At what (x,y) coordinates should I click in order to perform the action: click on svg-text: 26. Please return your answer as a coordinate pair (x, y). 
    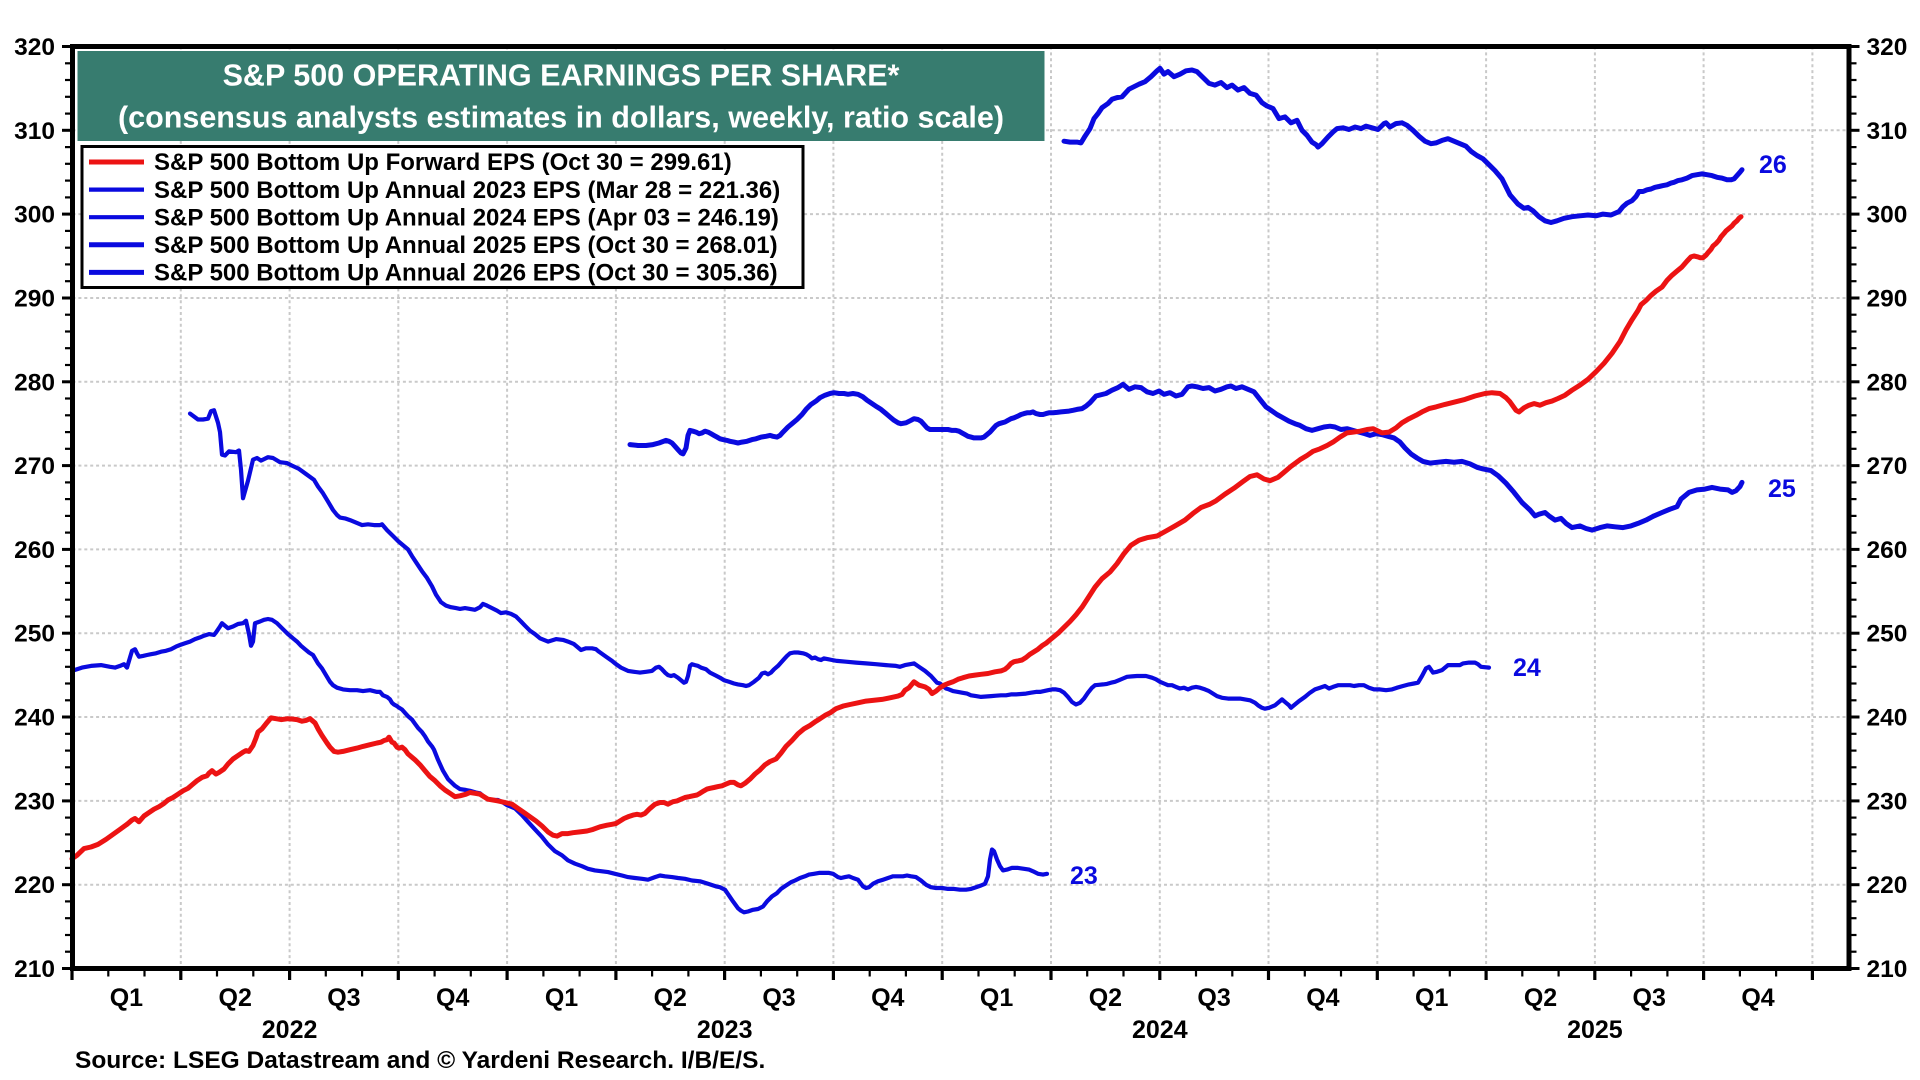
    Looking at the image, I should click on (1773, 165).